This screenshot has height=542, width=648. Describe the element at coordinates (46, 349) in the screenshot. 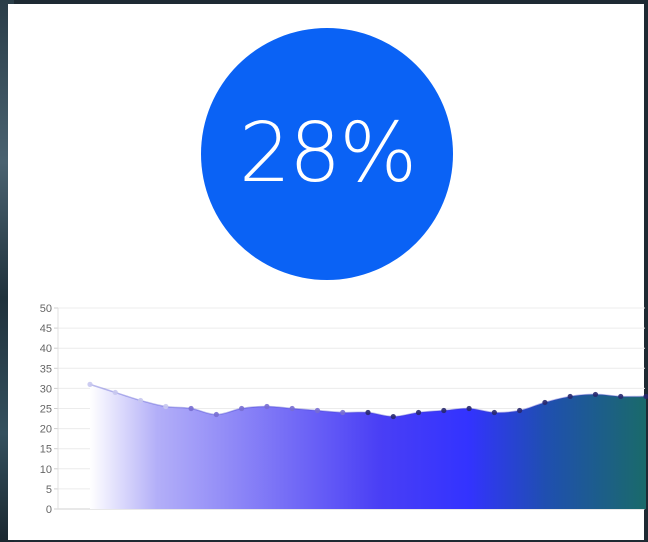

I see `y-tick-label: 40` at that location.